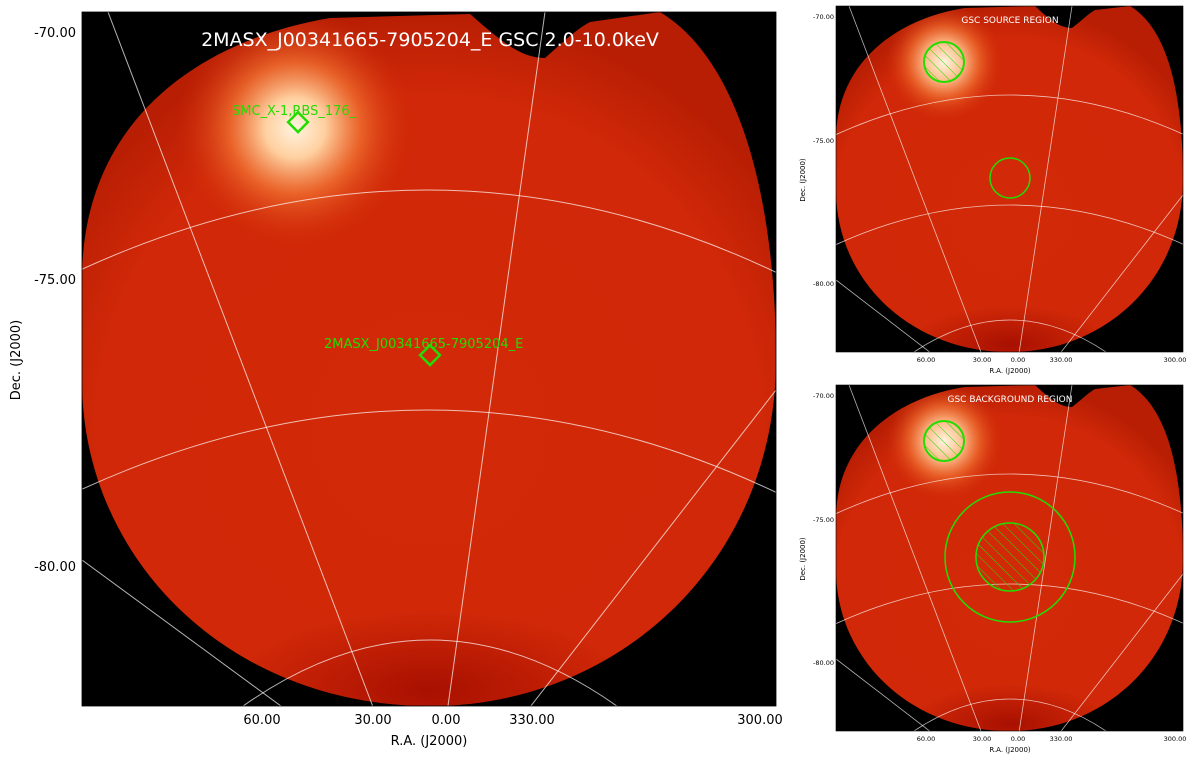  I want to click on source-label-target: 2MASX_J00341665-7905204_E, so click(423, 344).